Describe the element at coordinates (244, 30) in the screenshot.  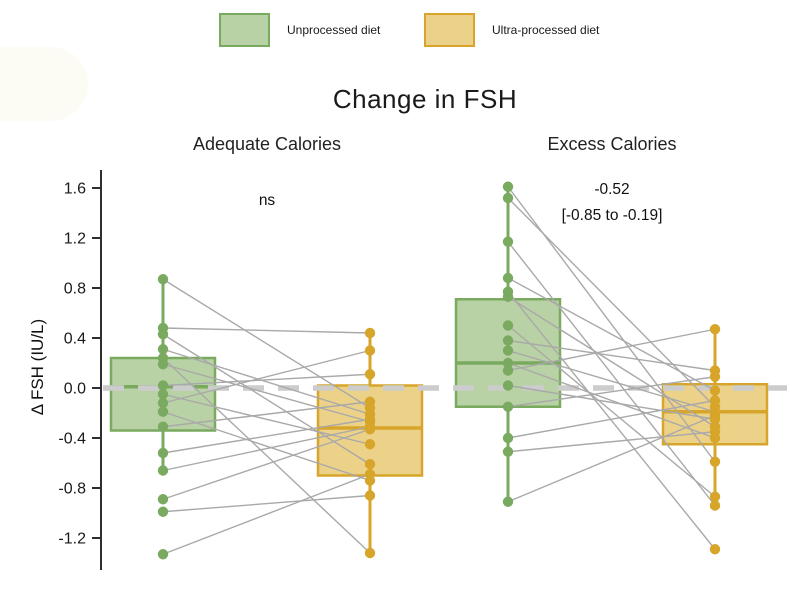
I see `legend-swatch-unprocessed` at that location.